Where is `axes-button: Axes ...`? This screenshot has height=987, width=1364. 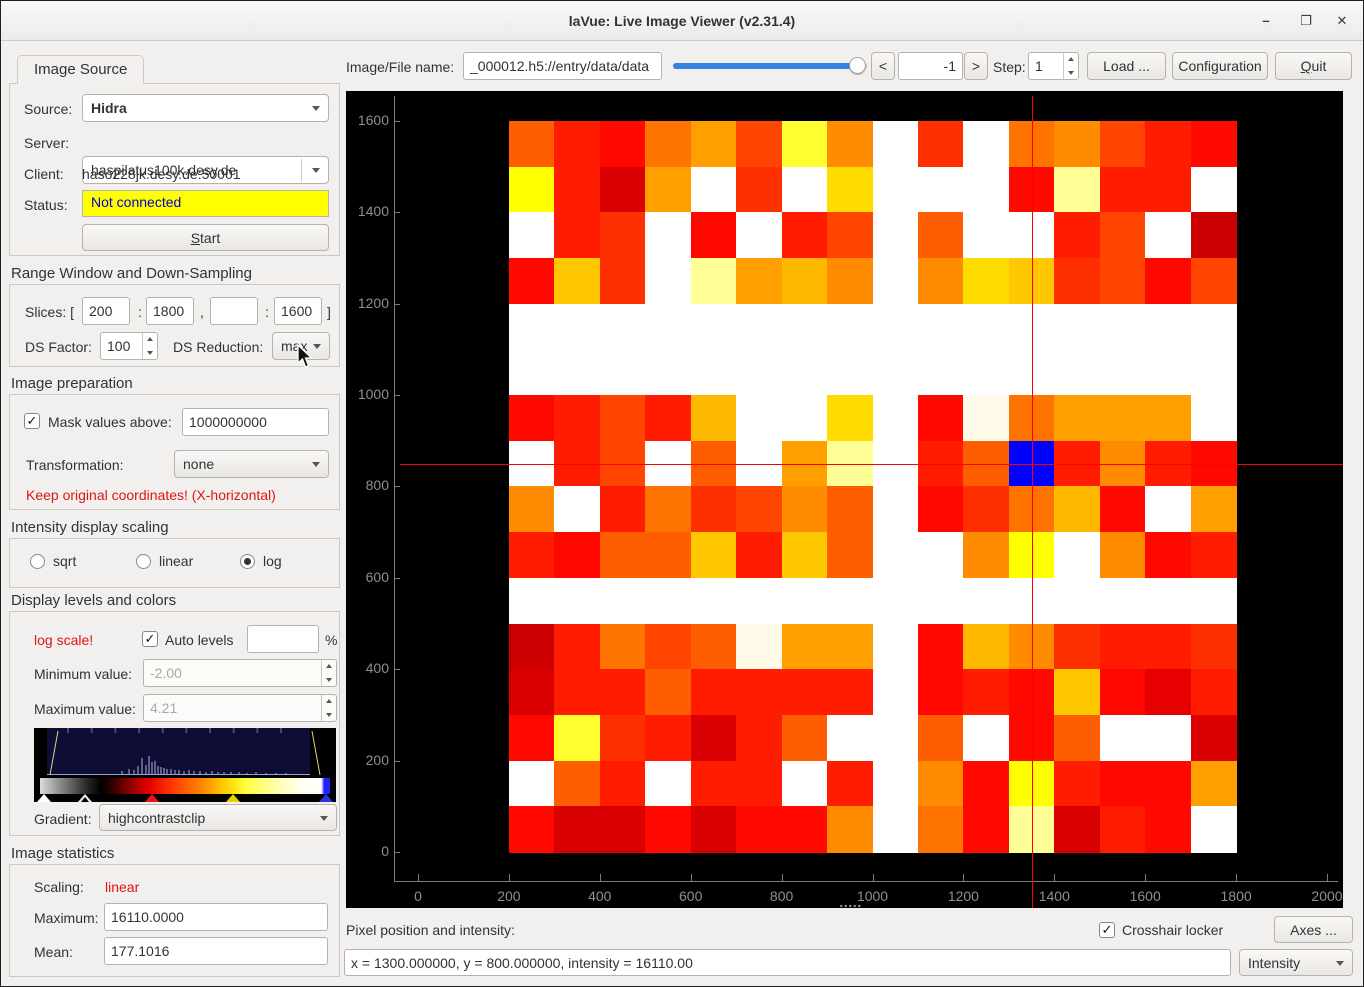 axes-button: Axes ... is located at coordinates (1313, 929).